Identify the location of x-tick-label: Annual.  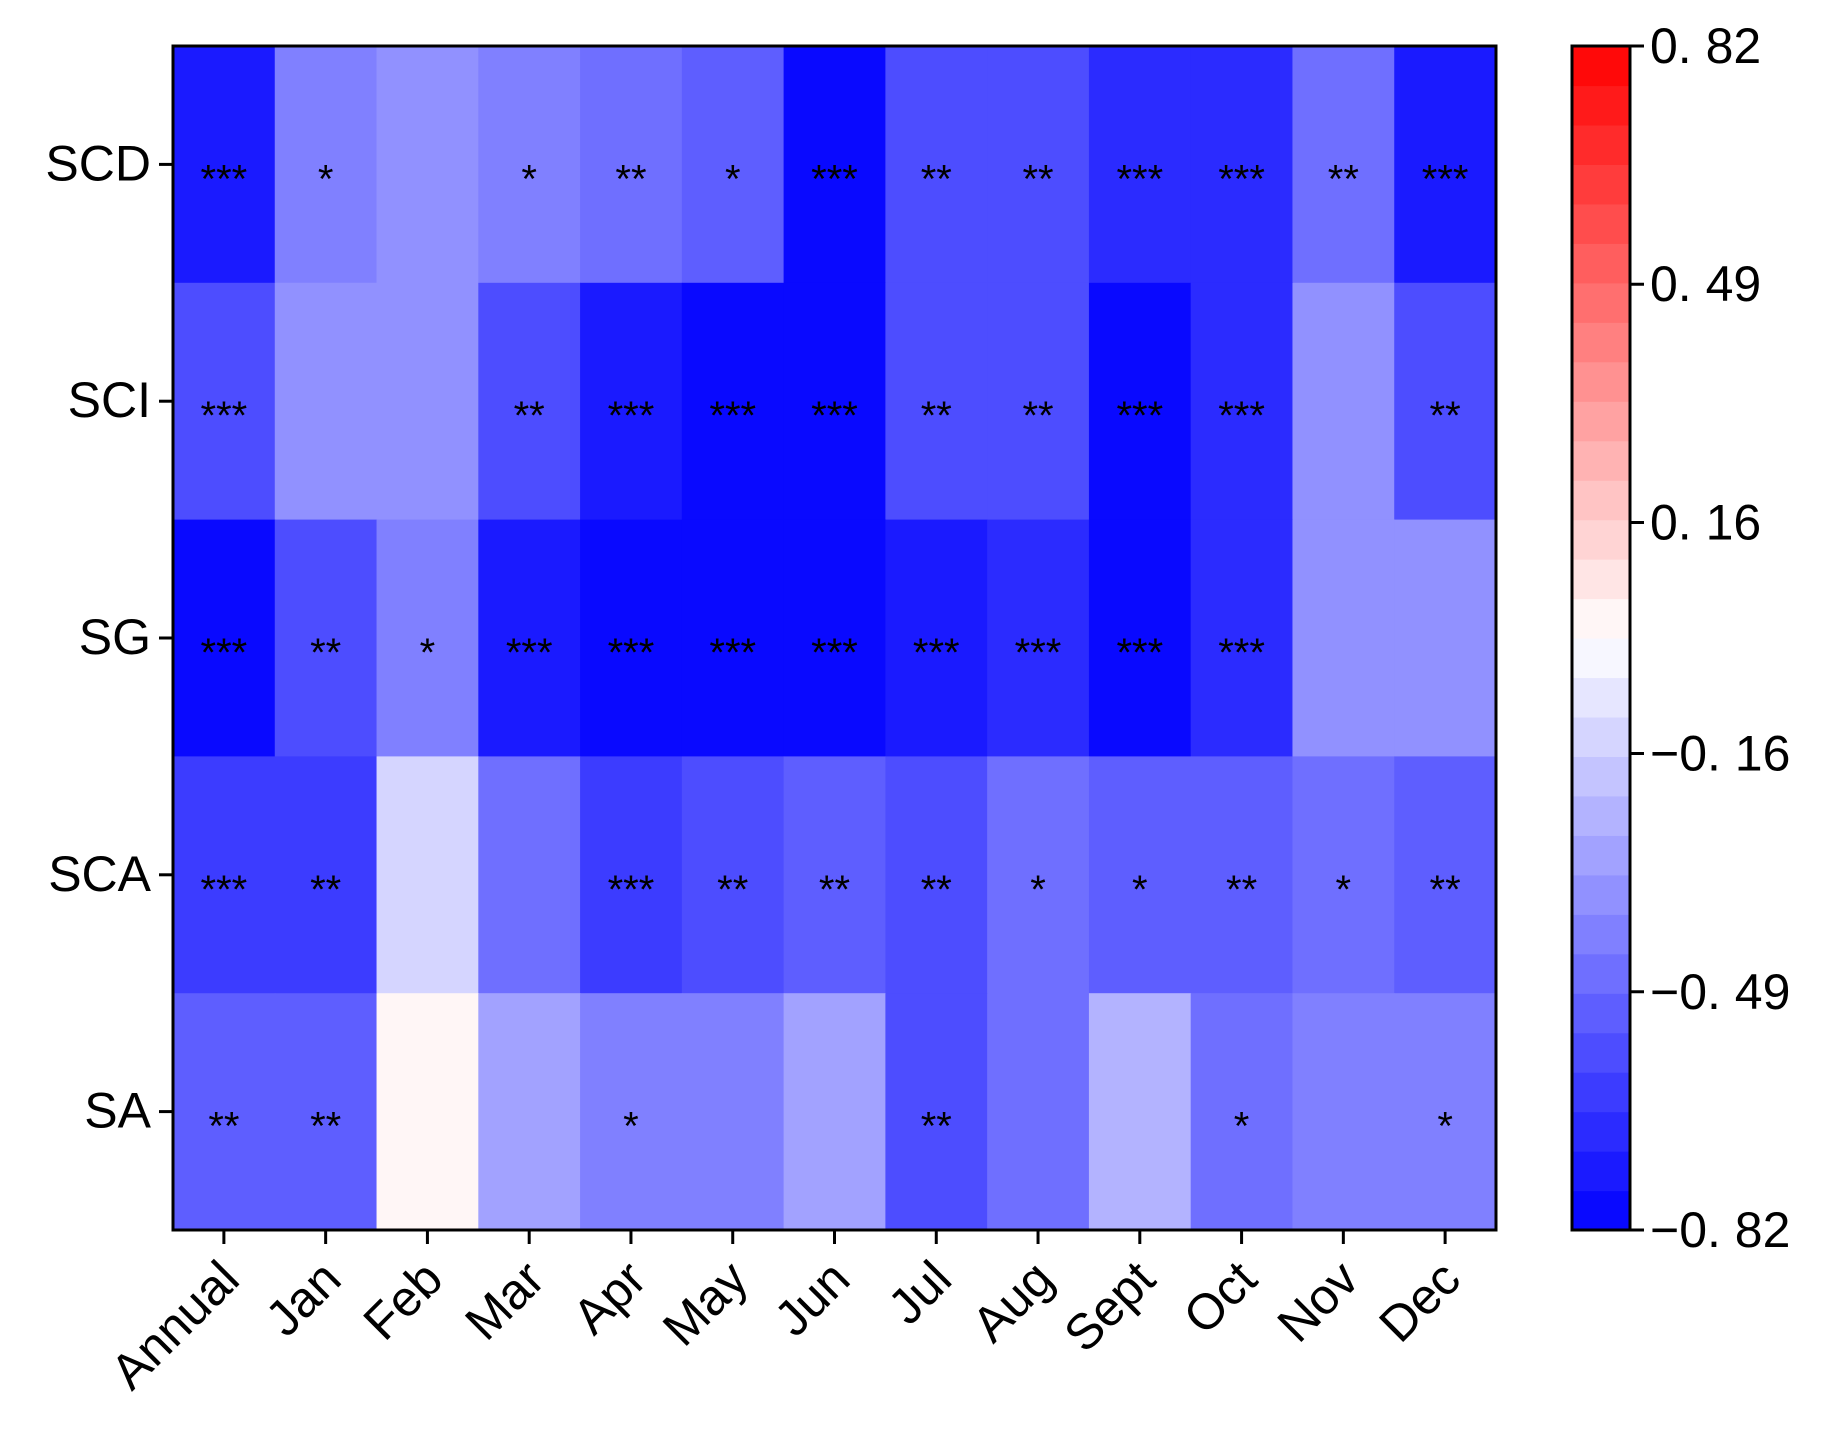
(175, 1325).